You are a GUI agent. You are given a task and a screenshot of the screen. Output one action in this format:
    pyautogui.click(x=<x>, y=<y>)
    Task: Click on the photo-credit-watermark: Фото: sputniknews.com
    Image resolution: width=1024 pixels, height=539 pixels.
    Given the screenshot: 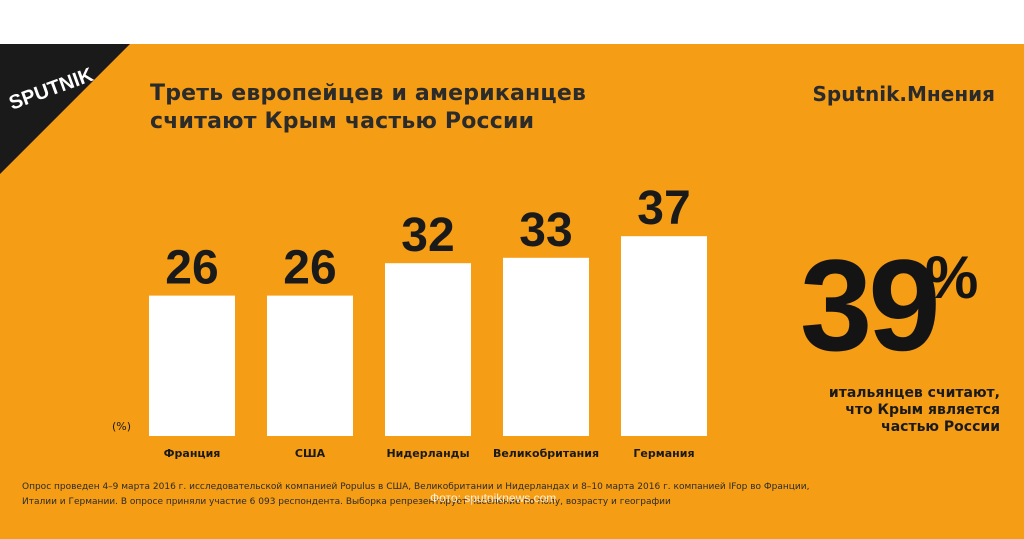 What is the action you would take?
    pyautogui.click(x=493, y=498)
    